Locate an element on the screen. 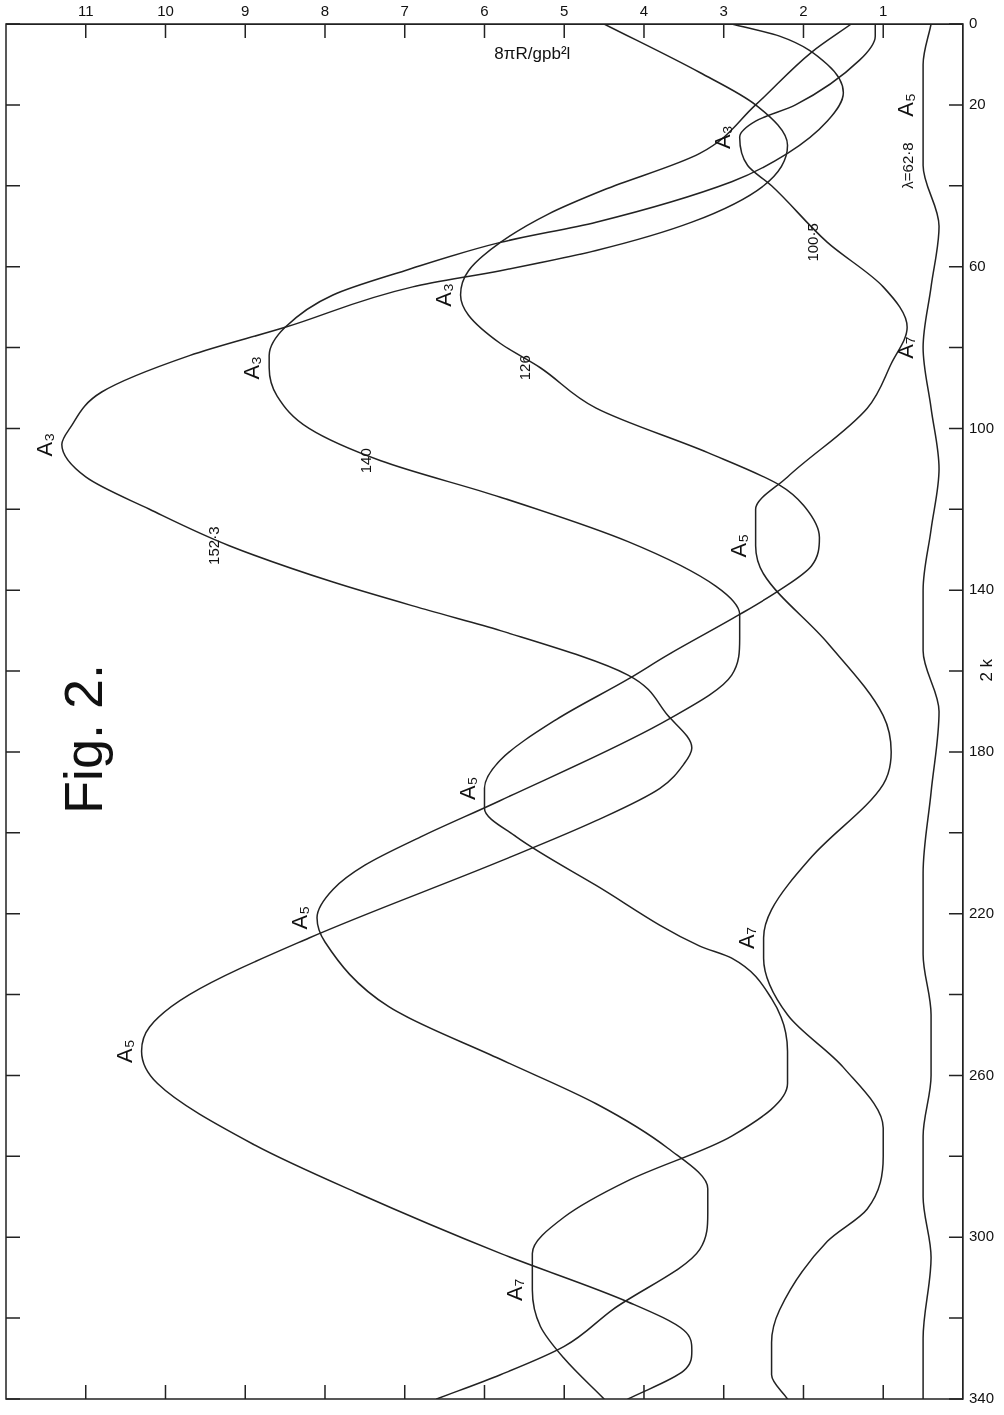 This screenshot has height=1415, width=1004. y-tick-label: 260 is located at coordinates (981, 1074).